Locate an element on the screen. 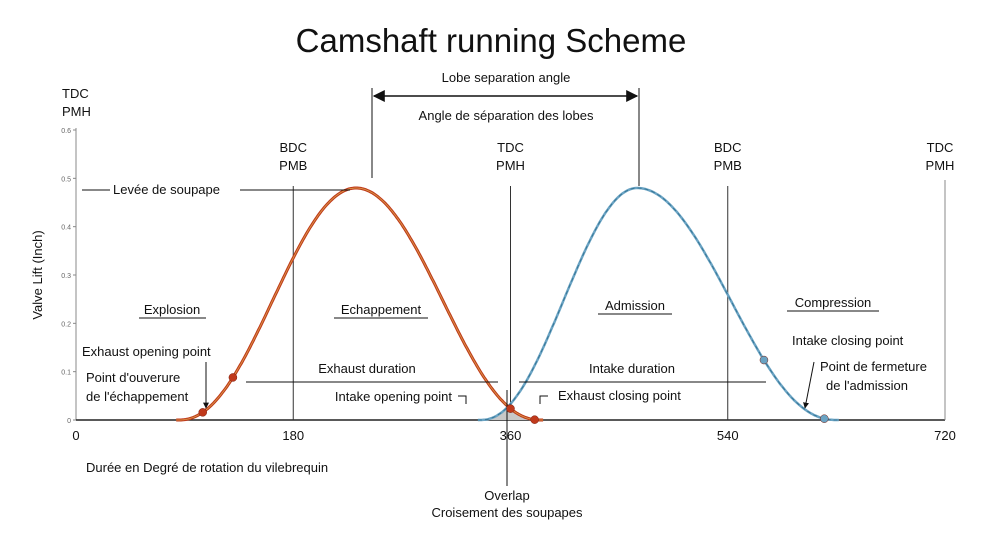 This screenshot has height=540, width=982. exhaust-opening-label: Exhaust opening point is located at coordinates (146, 351).